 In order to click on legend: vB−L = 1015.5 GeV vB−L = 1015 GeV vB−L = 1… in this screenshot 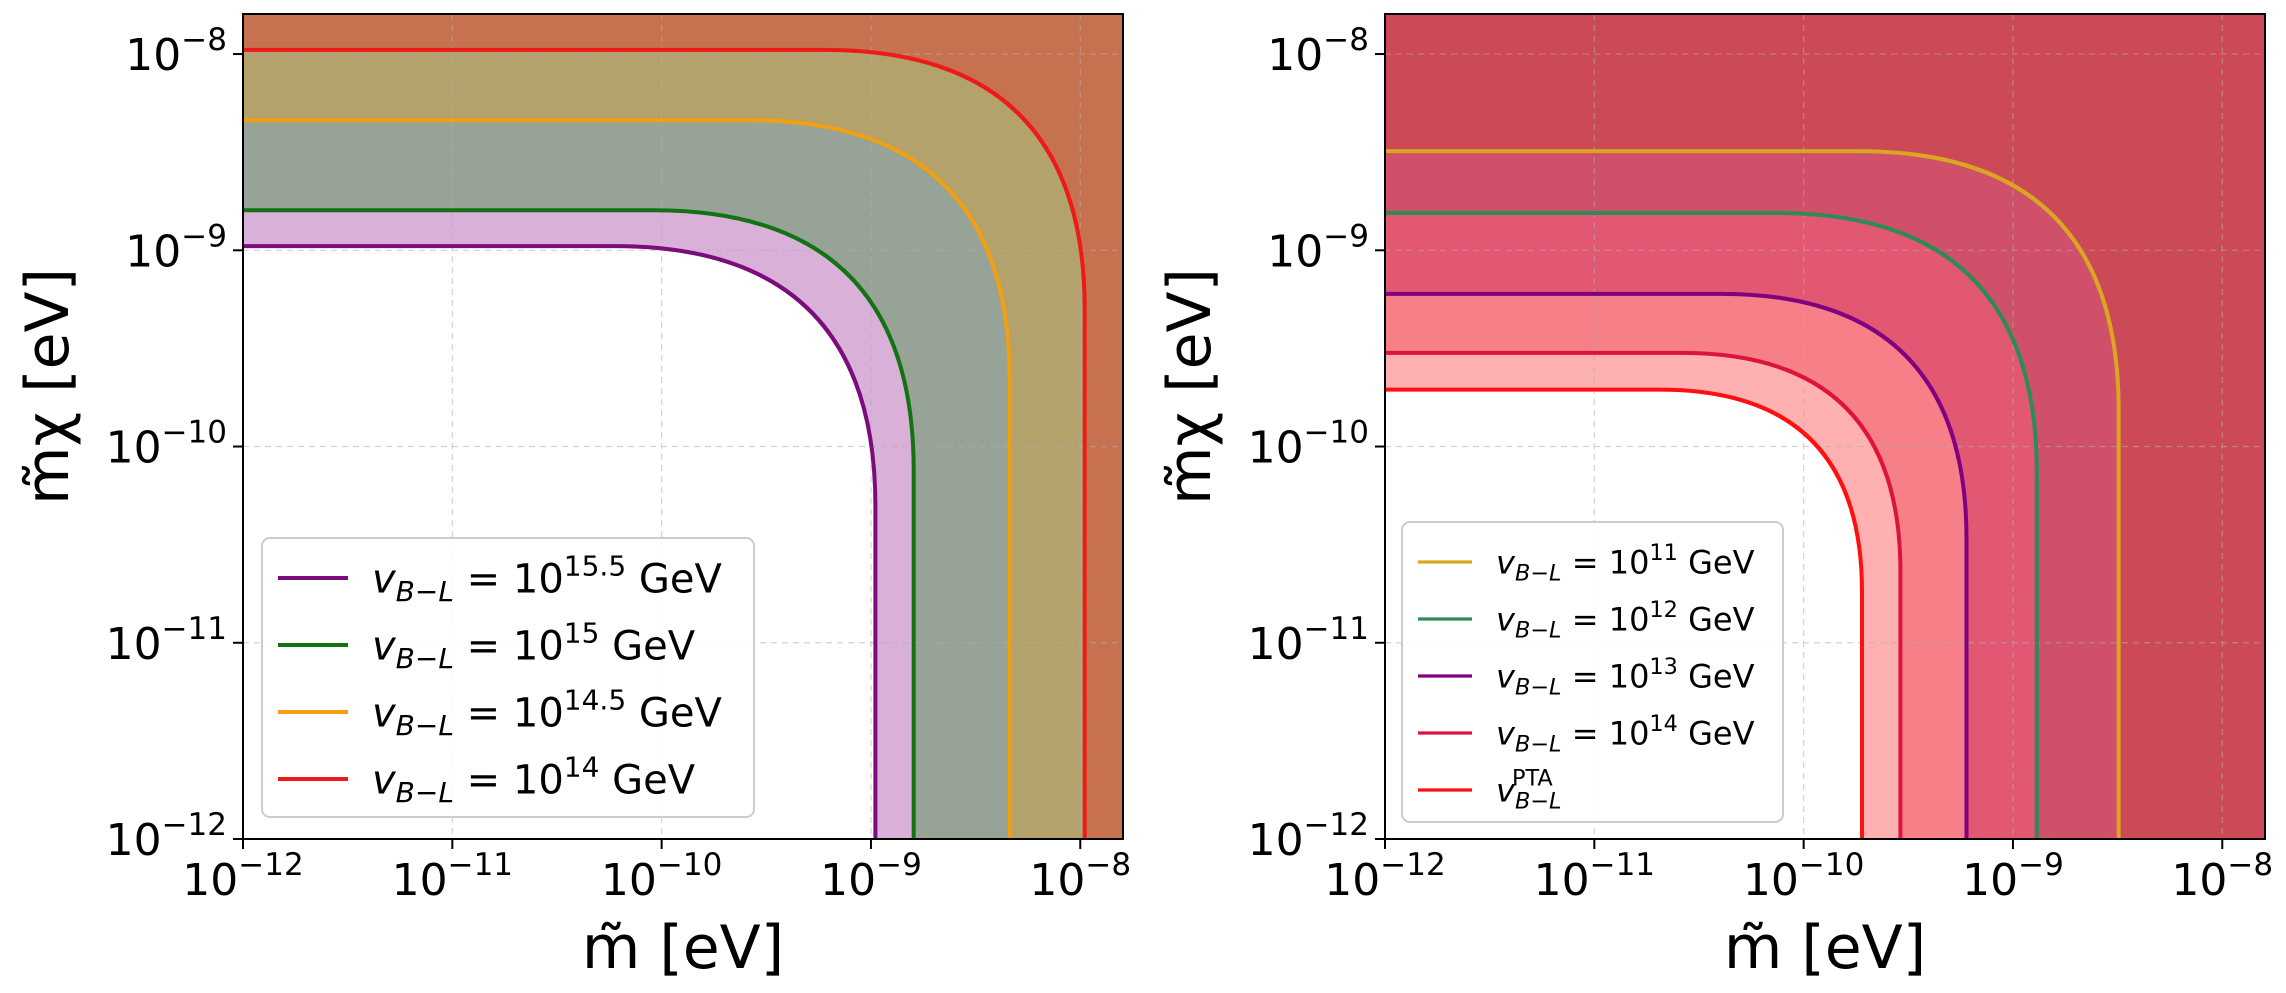, I will do `click(508, 677)`.